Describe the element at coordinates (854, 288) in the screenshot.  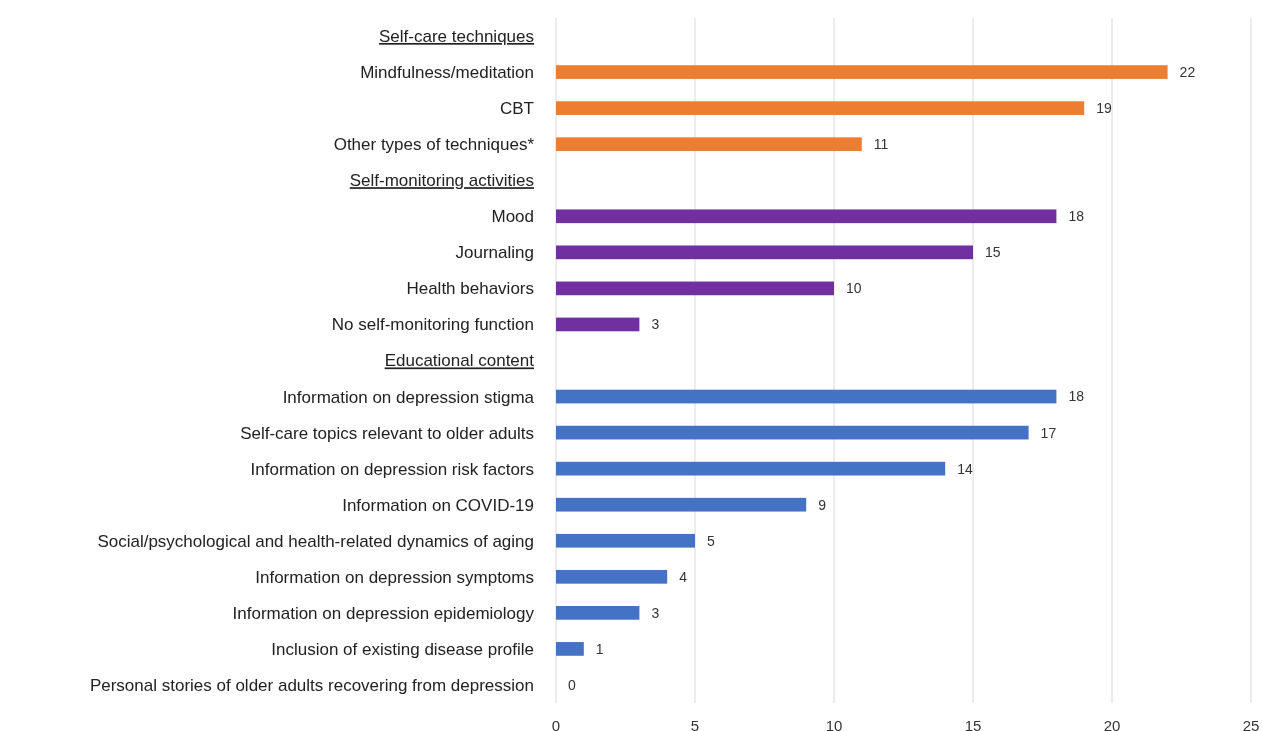
I see `data-label: 10` at that location.